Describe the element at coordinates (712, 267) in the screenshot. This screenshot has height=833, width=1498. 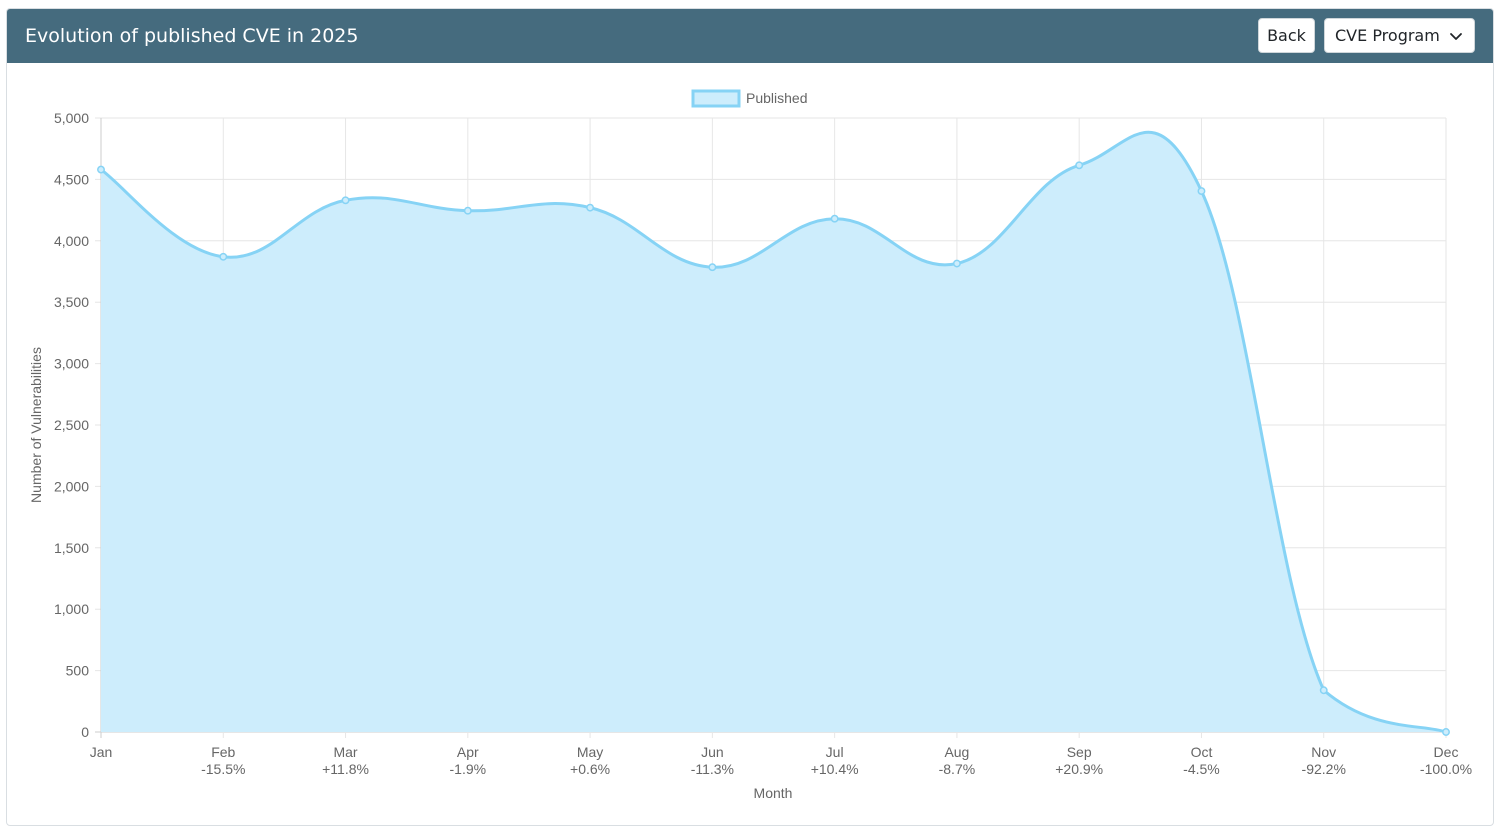
I see `data-point-jun` at that location.